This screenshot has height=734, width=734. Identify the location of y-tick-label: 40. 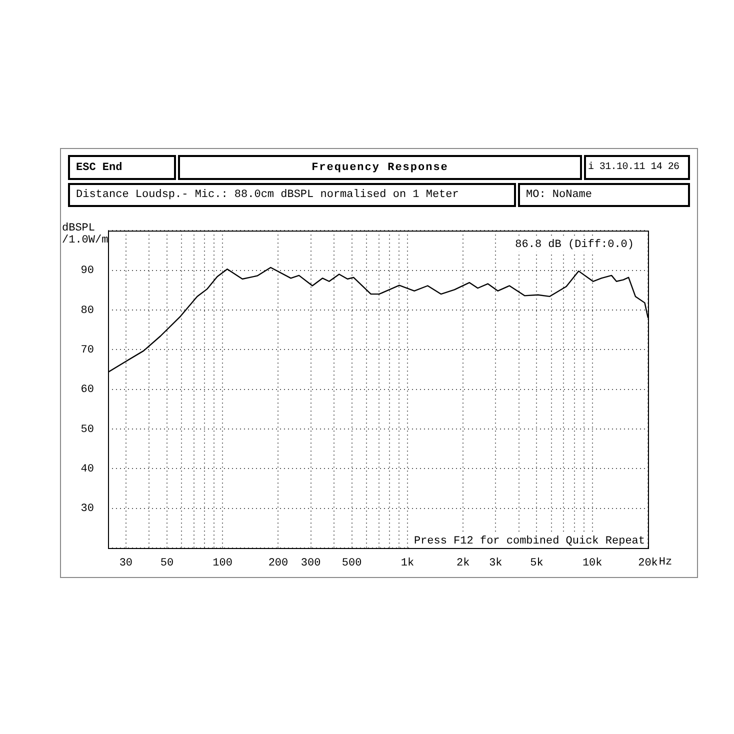
(87, 470).